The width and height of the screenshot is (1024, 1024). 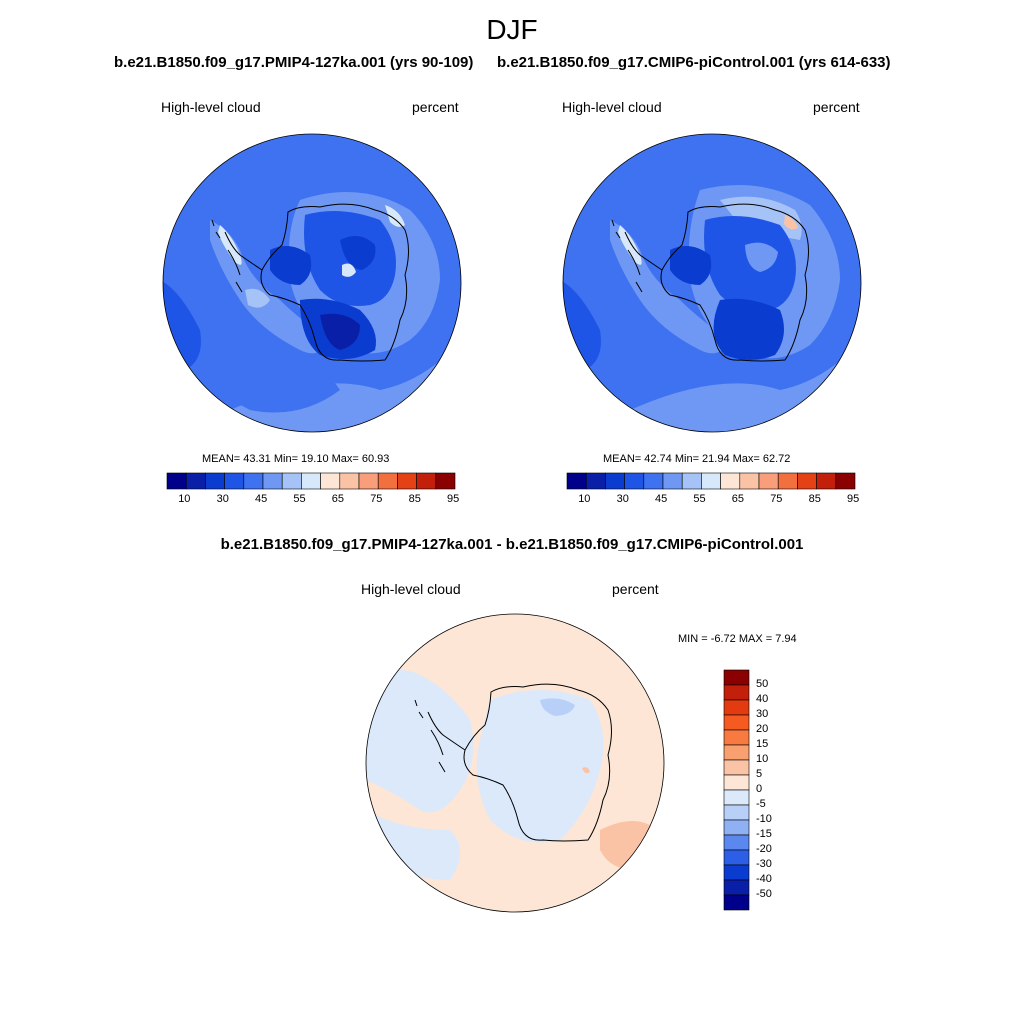 I want to click on colorbar-diff-tick-label: 5, so click(x=759, y=774).